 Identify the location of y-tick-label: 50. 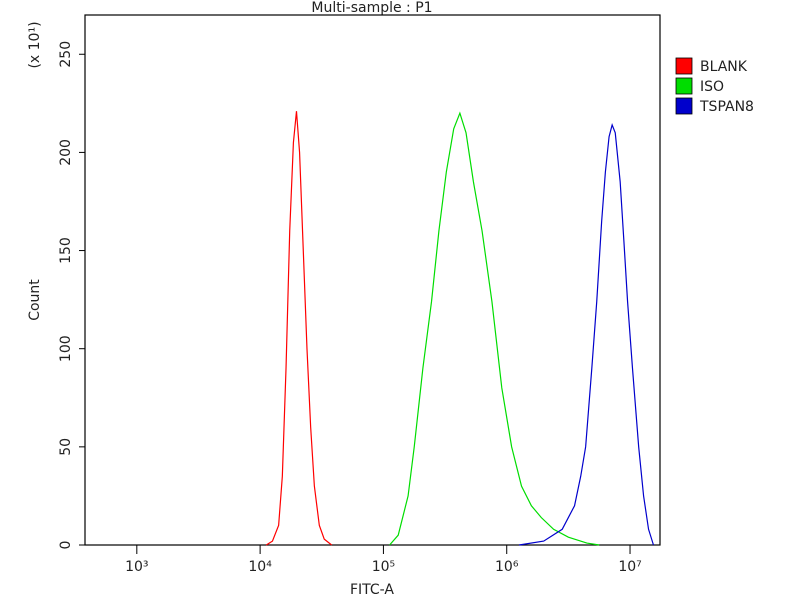
(66, 447).